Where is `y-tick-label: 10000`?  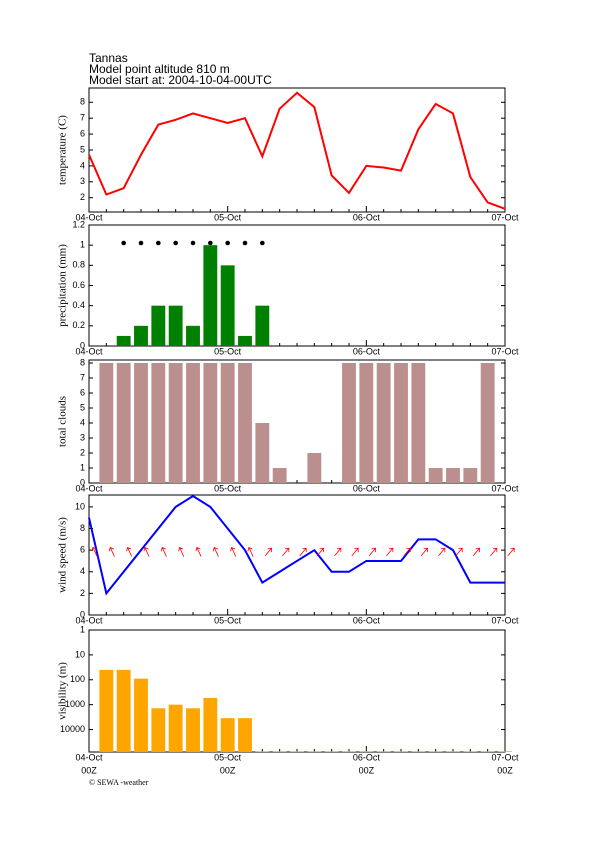 y-tick-label: 10000 is located at coordinates (72, 729).